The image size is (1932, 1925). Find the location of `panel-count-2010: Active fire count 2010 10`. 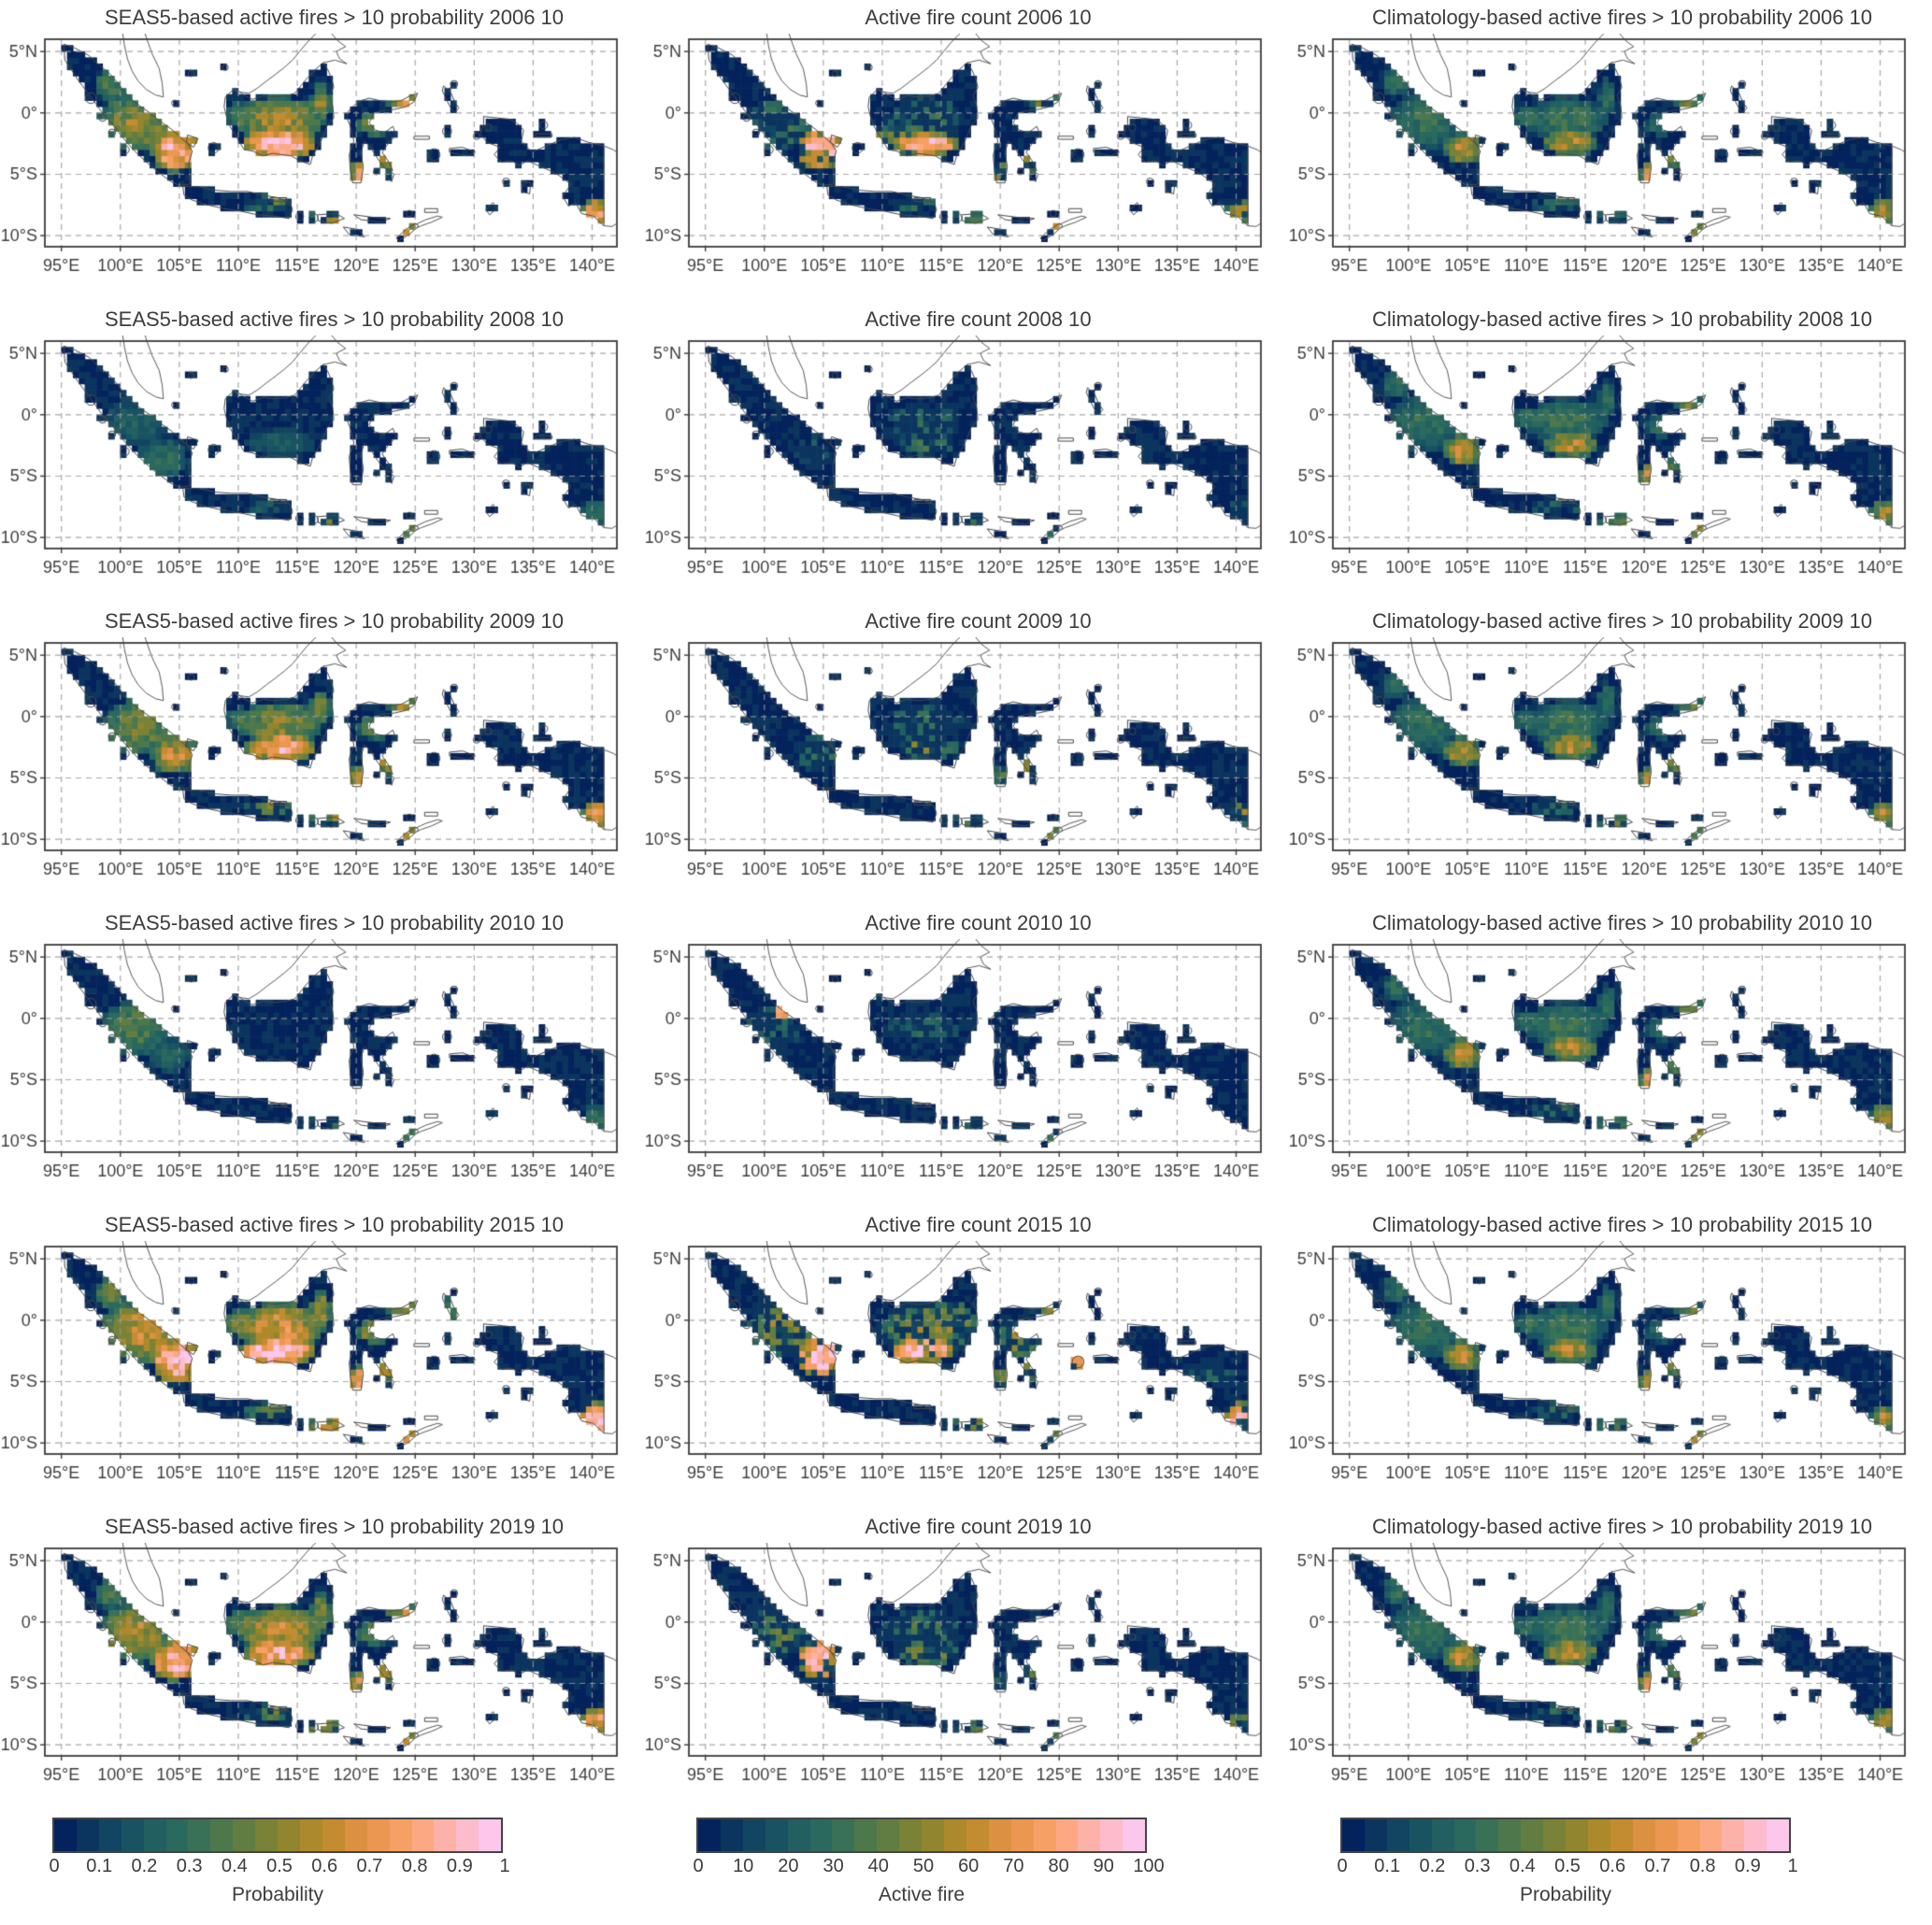

panel-count-2010: Active fire count 2010 10 is located at coordinates (966, 1056).